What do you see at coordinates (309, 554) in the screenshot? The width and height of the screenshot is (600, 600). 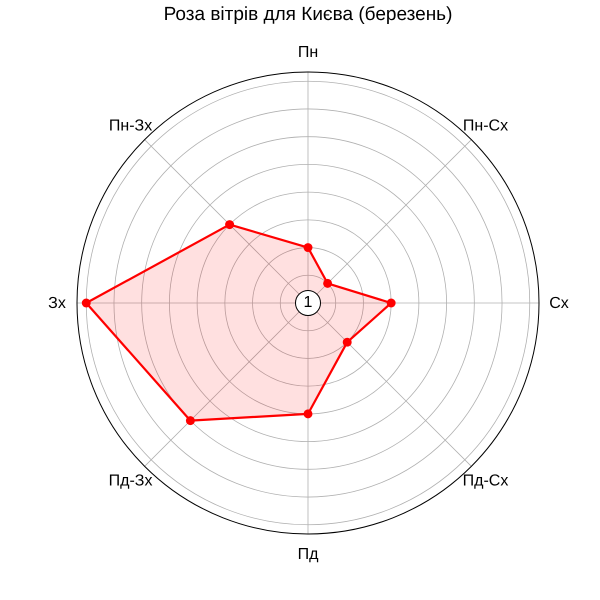 I see `spoke-label: Пд` at bounding box center [309, 554].